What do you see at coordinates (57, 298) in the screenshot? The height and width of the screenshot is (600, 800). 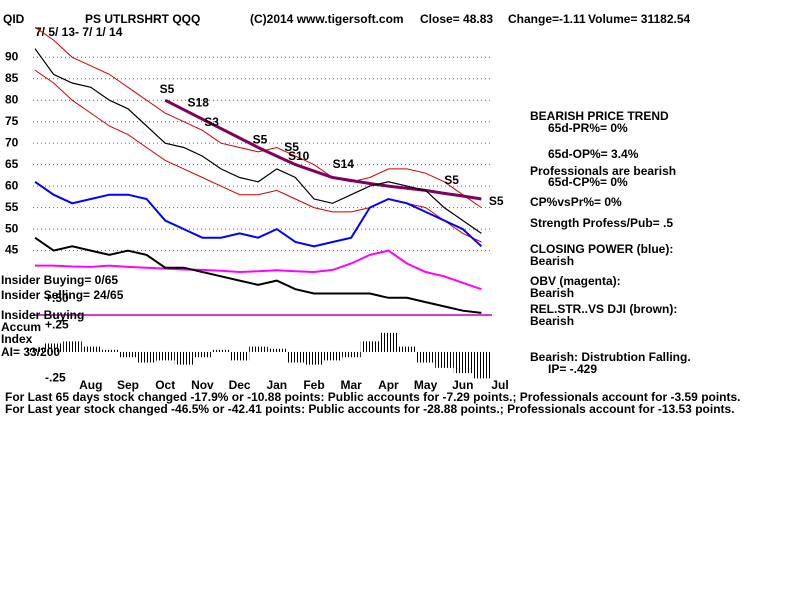 I see `y-tick-label: +.50` at bounding box center [57, 298].